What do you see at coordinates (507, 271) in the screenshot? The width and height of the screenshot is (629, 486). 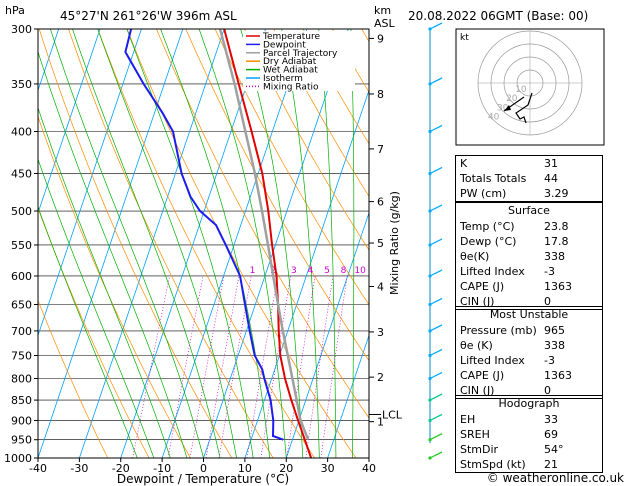 I see `table-row: Lifted Index -3` at bounding box center [507, 271].